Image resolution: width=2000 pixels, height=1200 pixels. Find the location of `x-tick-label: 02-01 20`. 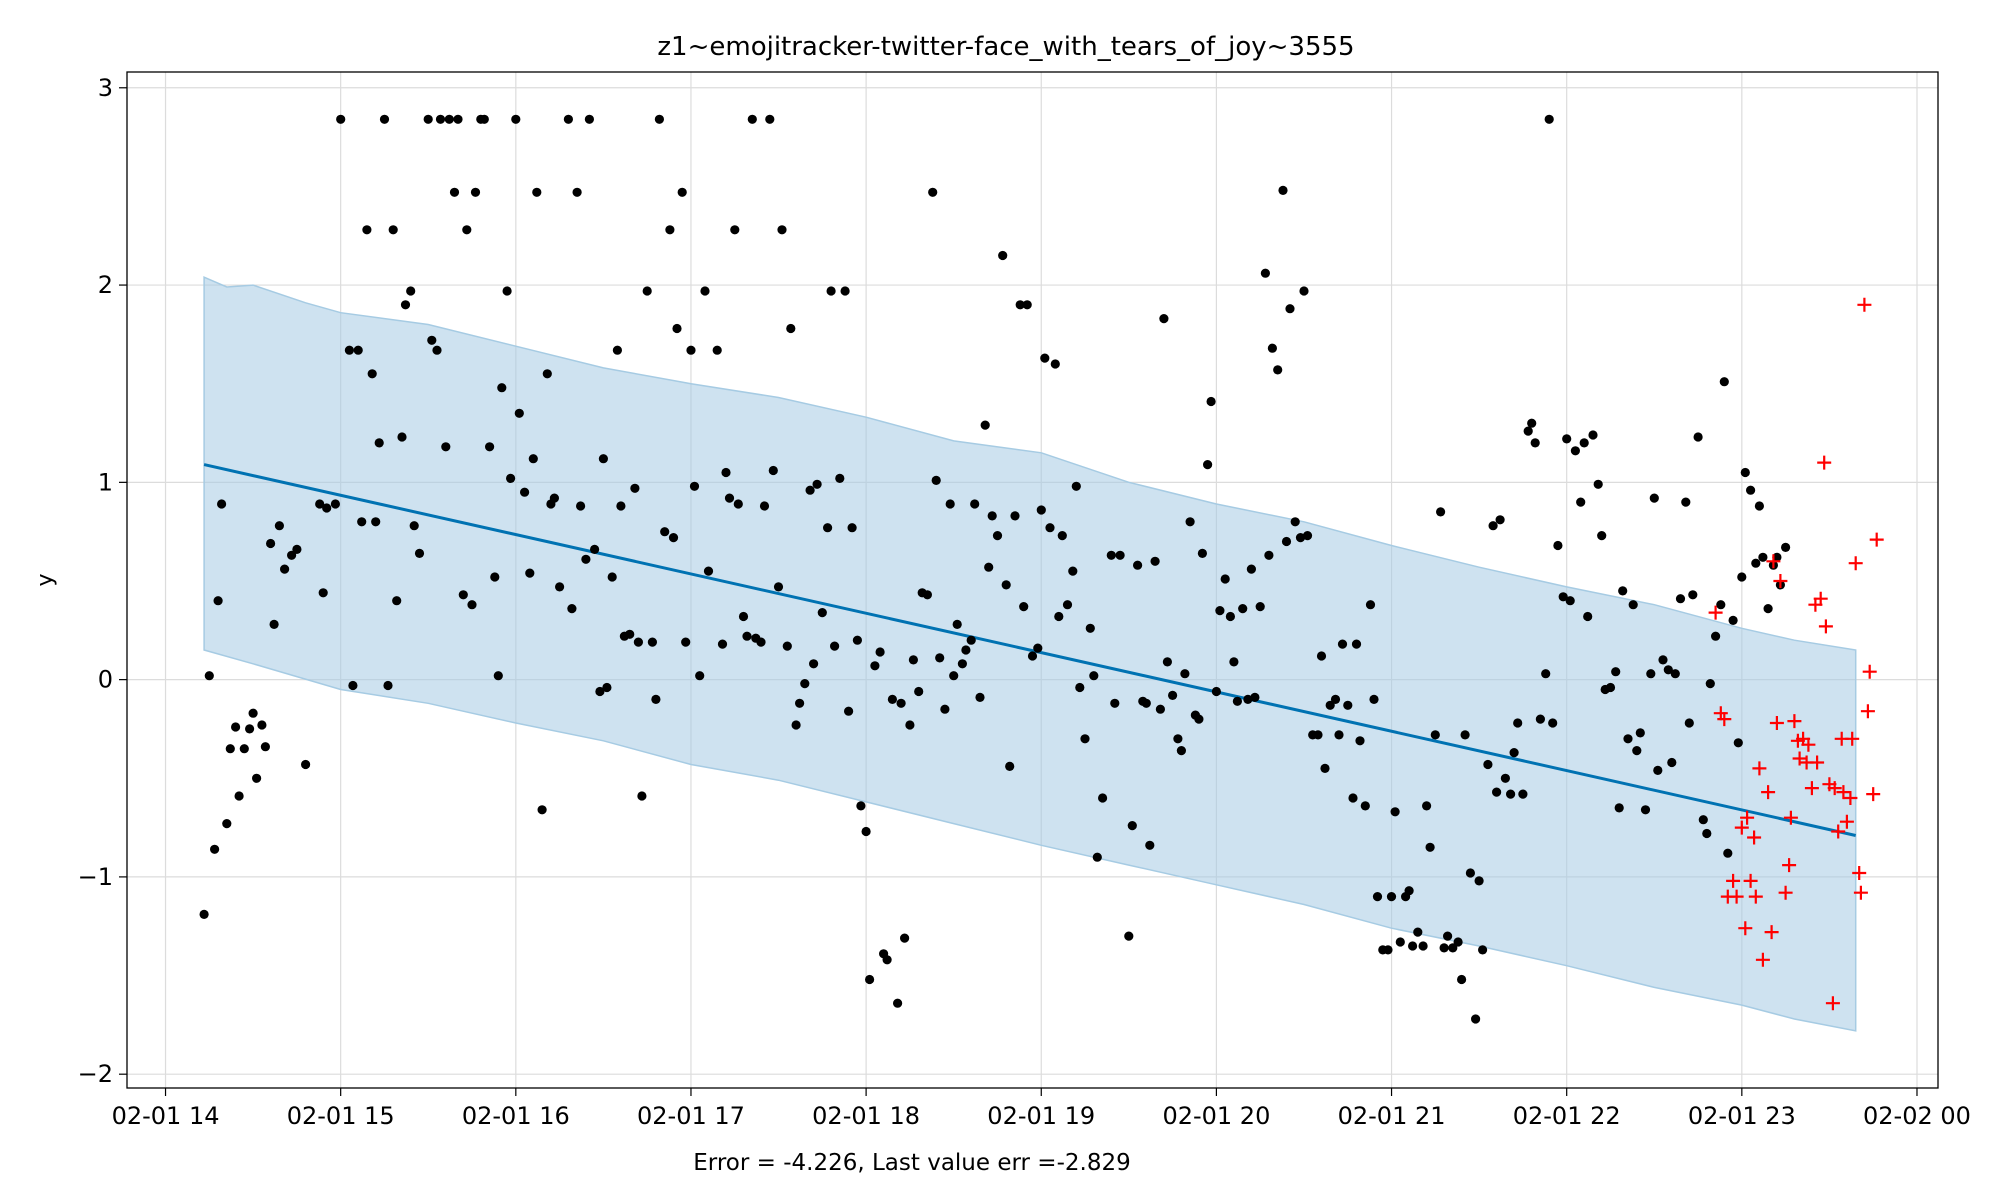

x-tick-label: 02-01 20 is located at coordinates (1216, 1116).